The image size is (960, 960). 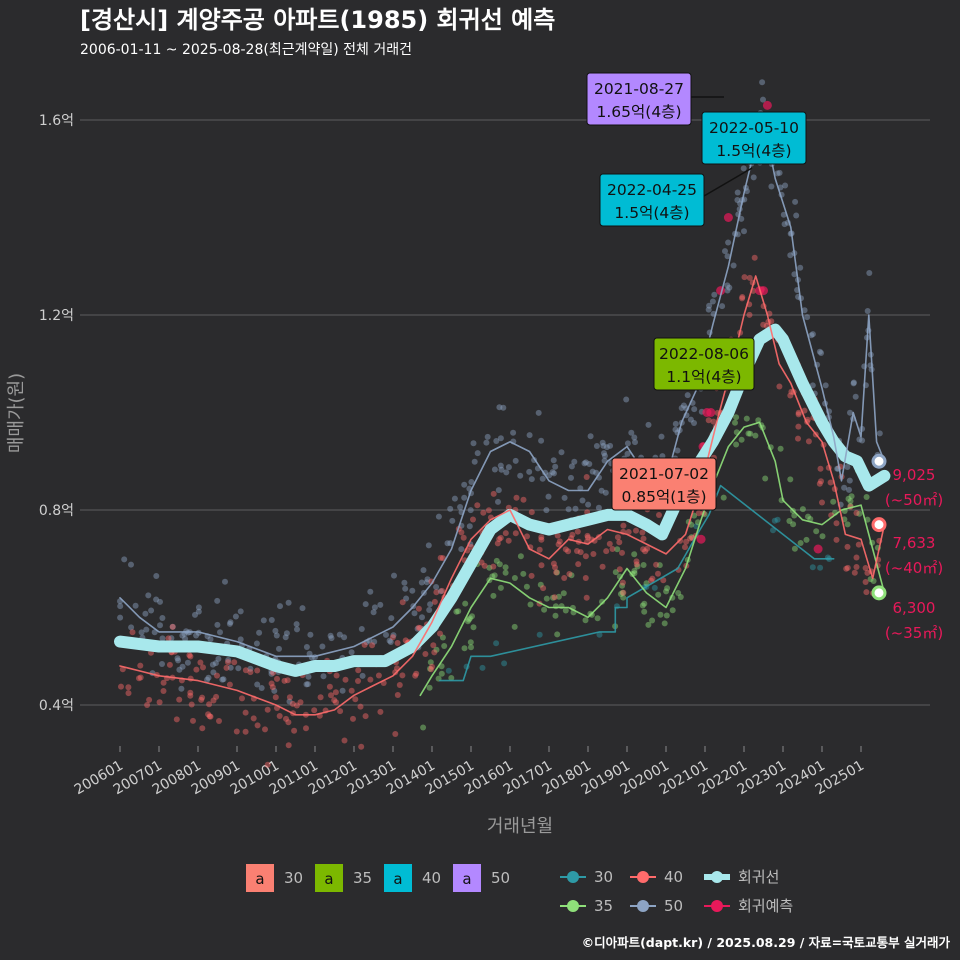 What do you see at coordinates (704, 354) in the screenshot?
I see `callout-date: 2022-08-06` at bounding box center [704, 354].